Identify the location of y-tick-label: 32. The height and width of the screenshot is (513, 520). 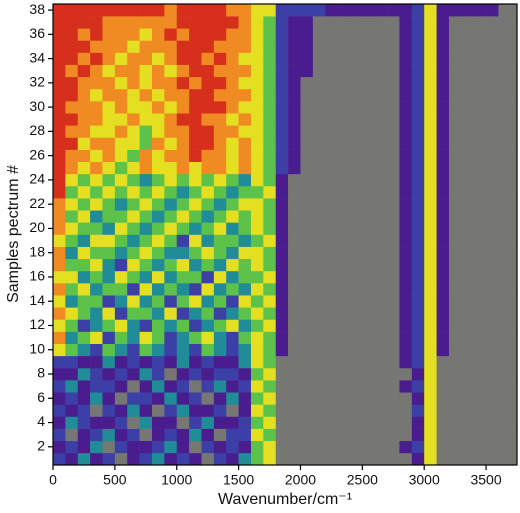
(37, 82).